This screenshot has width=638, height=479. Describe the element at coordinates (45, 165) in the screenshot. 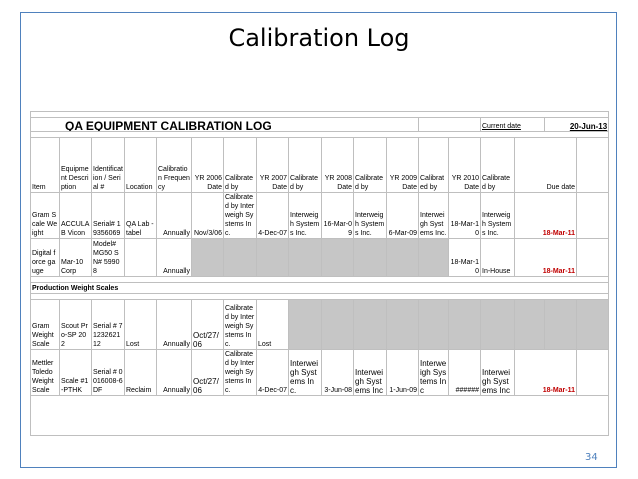

I see `header-item: Item` at that location.